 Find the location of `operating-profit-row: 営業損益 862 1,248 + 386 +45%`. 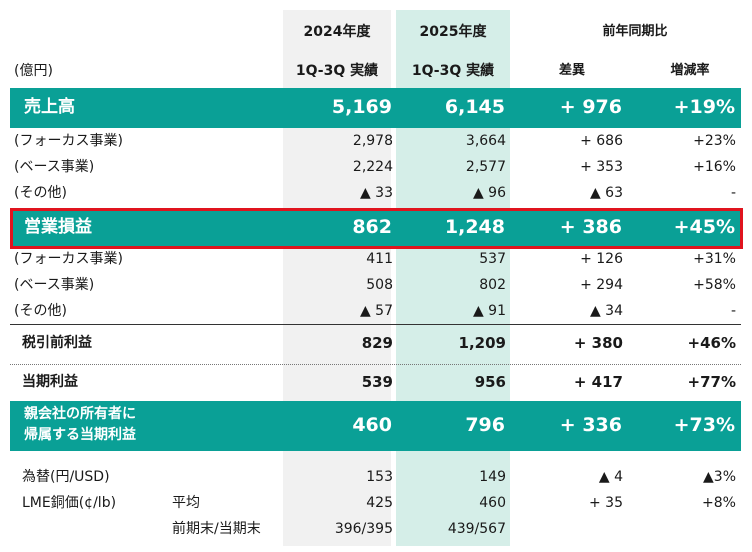

operating-profit-row: 営業損益 862 1,248 + 386 +45% is located at coordinates (375, 228).